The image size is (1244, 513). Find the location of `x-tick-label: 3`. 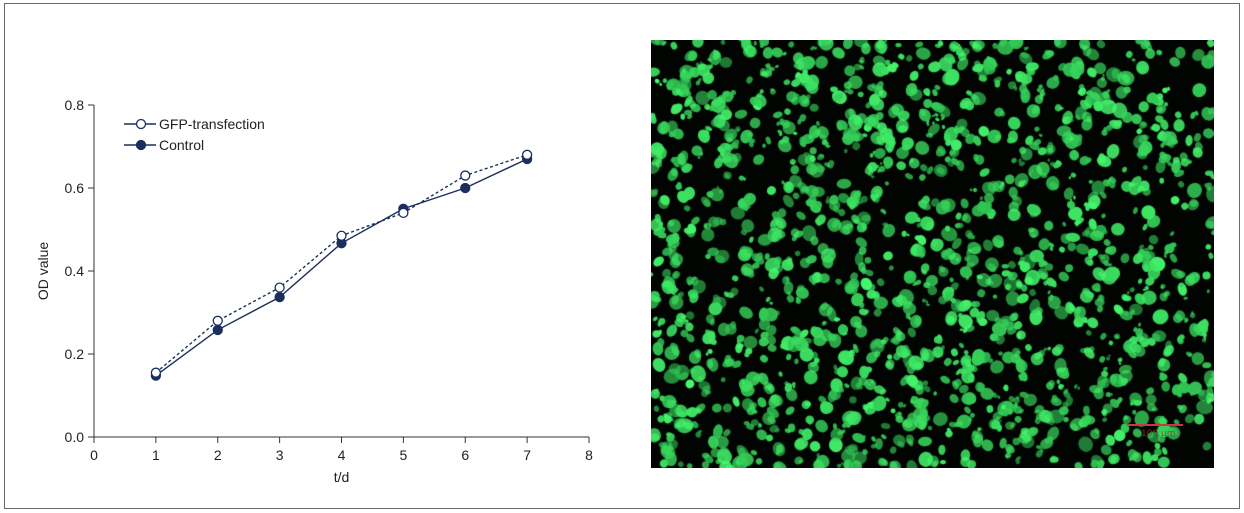

x-tick-label: 3 is located at coordinates (280, 455).